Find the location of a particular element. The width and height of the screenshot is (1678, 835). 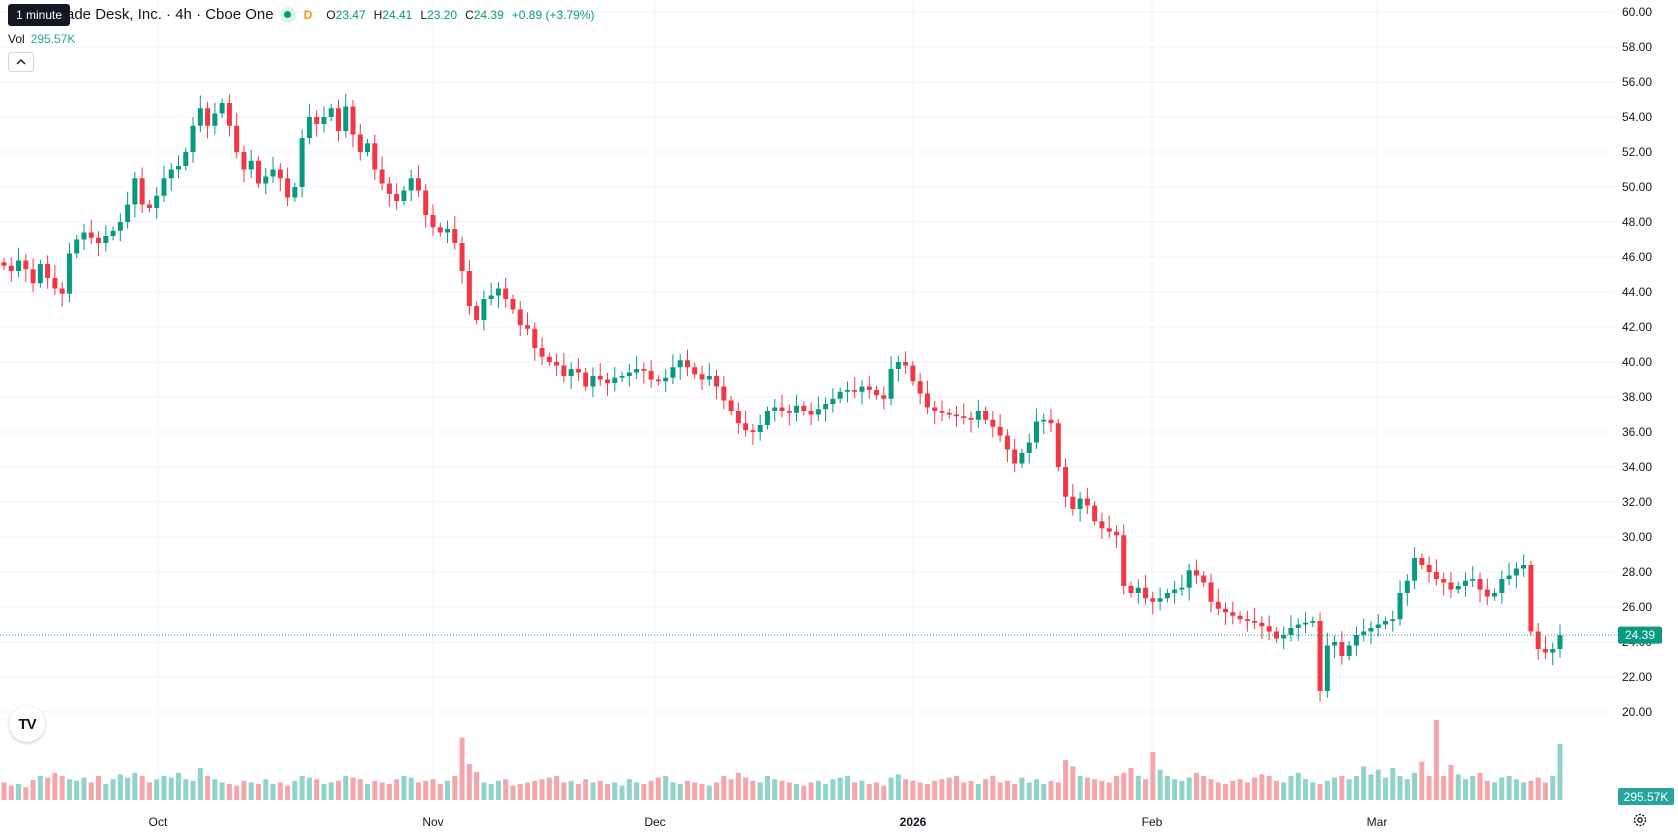

symbol-title: ade Desk, Inc. · 4h · Cboe One is located at coordinates (170, 14).